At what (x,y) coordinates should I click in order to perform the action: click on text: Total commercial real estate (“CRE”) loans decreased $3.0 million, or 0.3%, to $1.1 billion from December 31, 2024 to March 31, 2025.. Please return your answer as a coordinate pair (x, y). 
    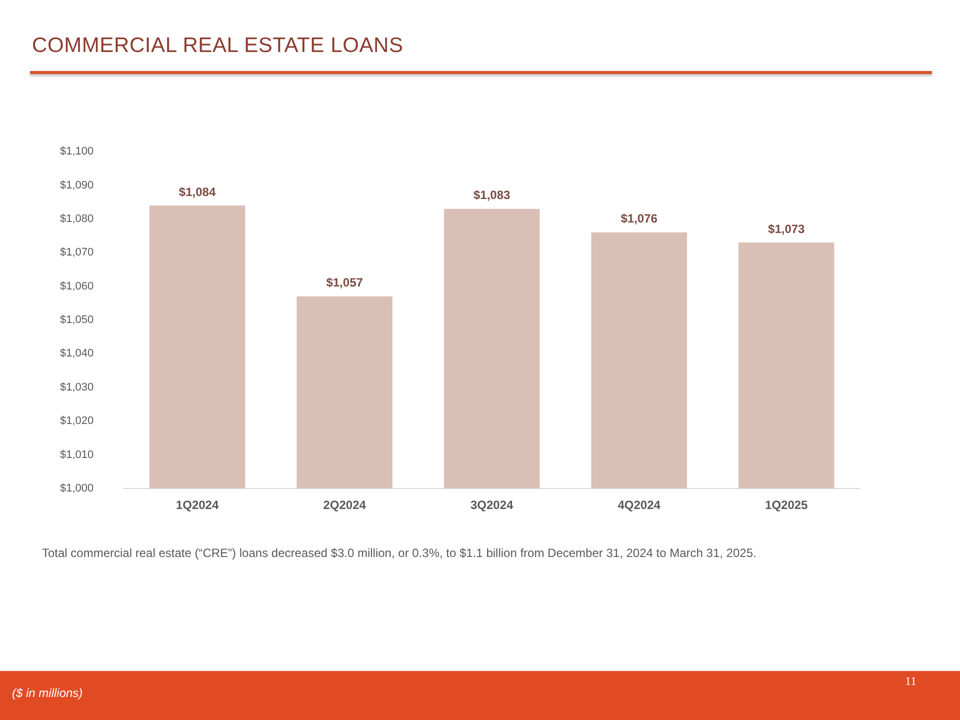
    Looking at the image, I should click on (399, 553).